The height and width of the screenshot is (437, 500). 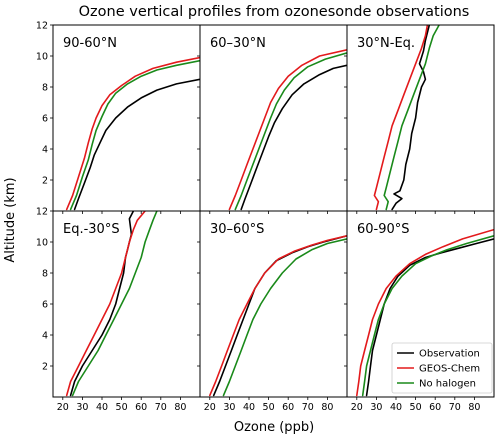 I want to click on panel-label: 60-90°S, so click(x=383, y=229).